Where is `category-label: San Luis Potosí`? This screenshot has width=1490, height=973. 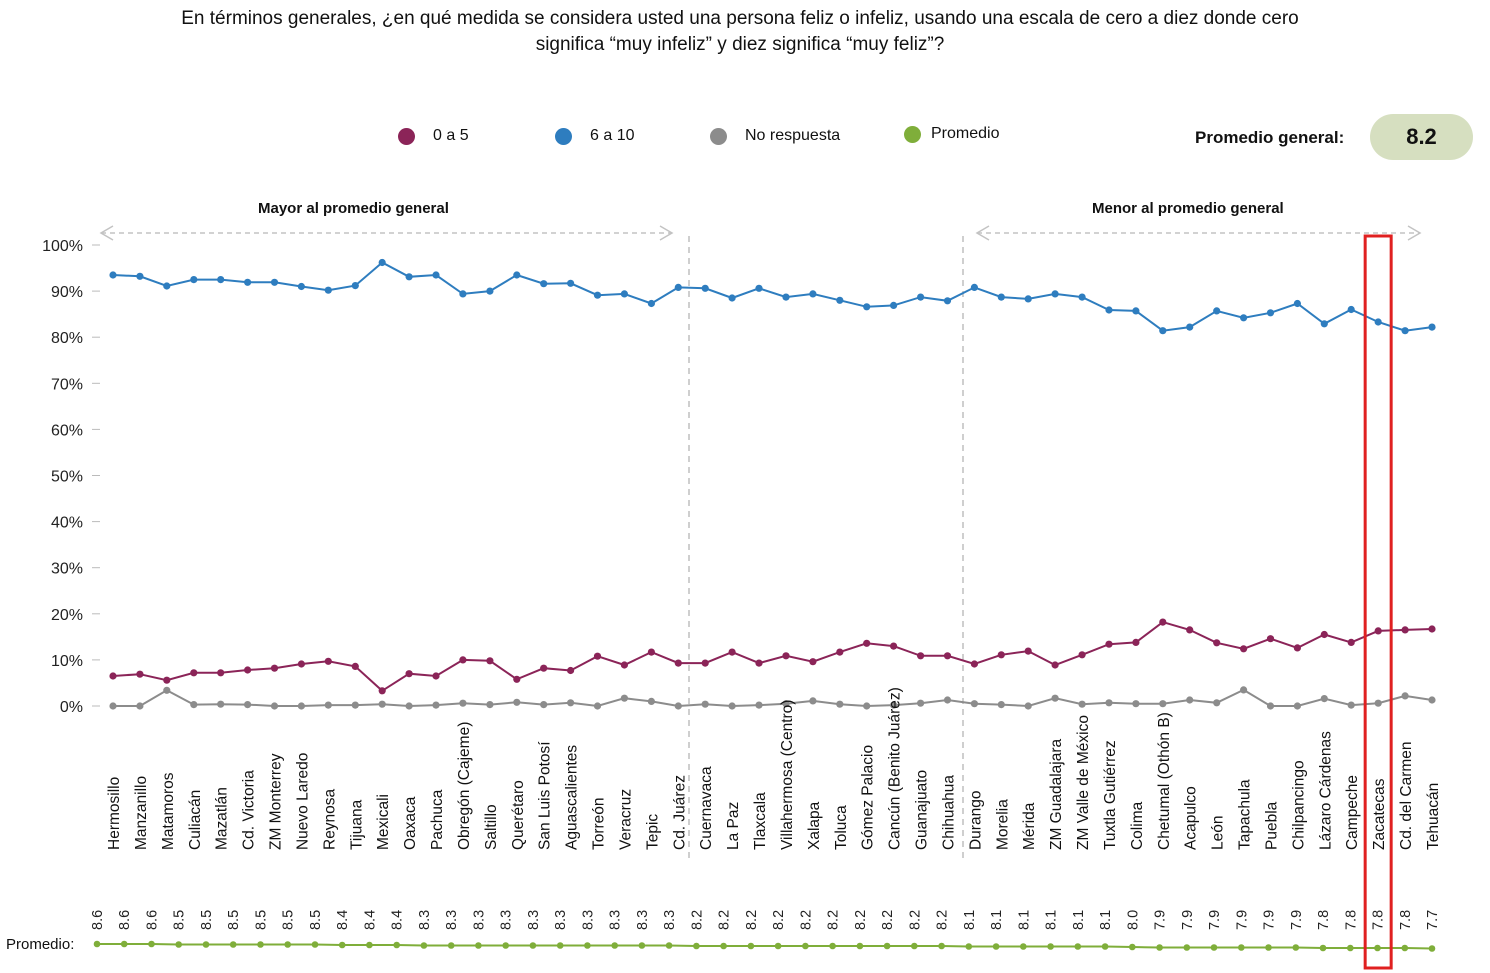
category-label: San Luis Potosí is located at coordinates (545, 795).